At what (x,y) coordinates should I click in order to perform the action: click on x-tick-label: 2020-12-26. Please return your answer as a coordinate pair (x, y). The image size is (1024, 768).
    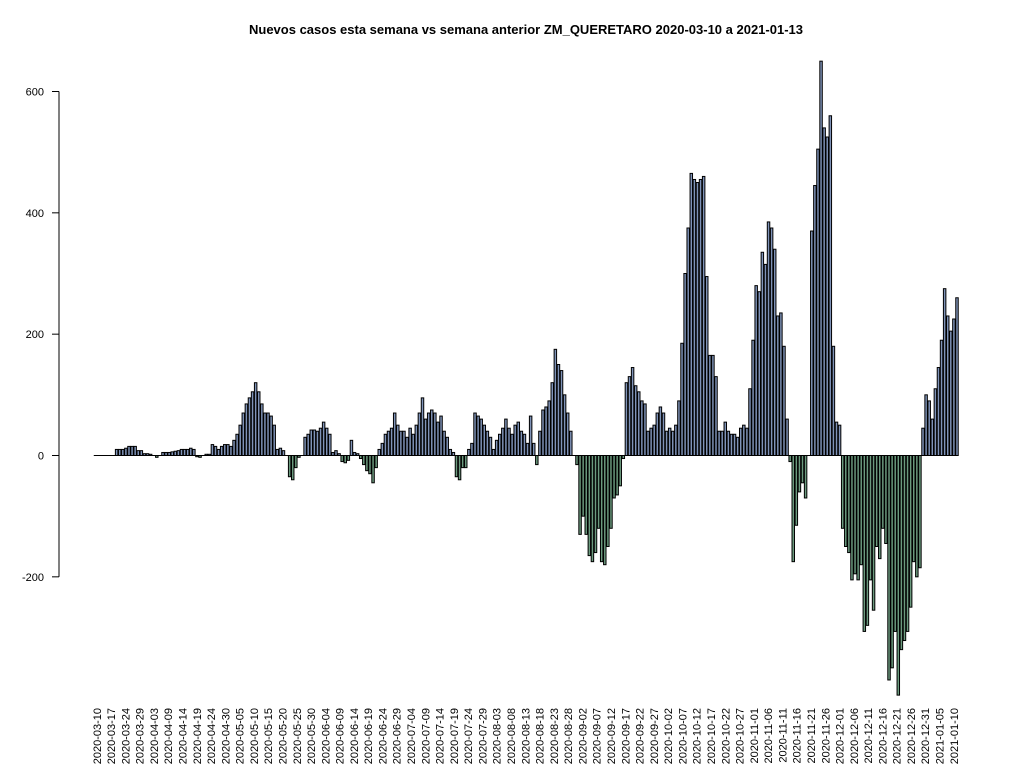
    Looking at the image, I should click on (912, 736).